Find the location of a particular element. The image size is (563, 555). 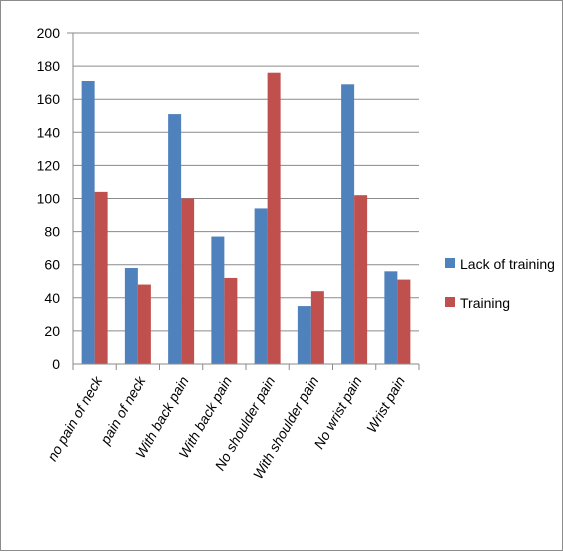

legend-label: Training is located at coordinates (485, 303).